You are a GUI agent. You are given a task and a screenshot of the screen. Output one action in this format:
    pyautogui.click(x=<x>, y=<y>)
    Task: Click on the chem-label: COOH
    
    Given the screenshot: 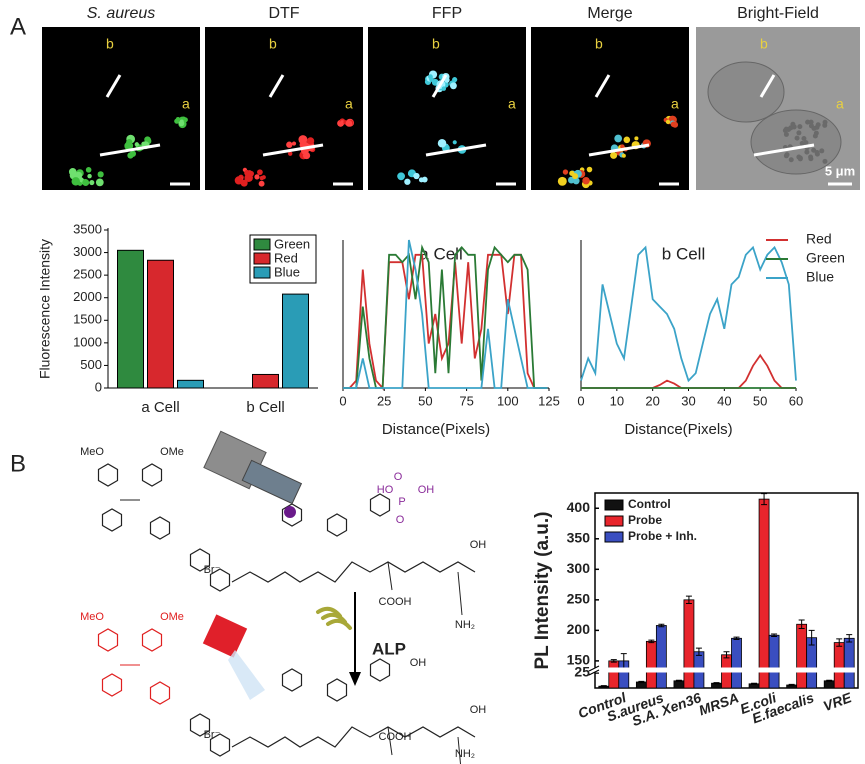 What is the action you would take?
    pyautogui.click(x=395, y=602)
    